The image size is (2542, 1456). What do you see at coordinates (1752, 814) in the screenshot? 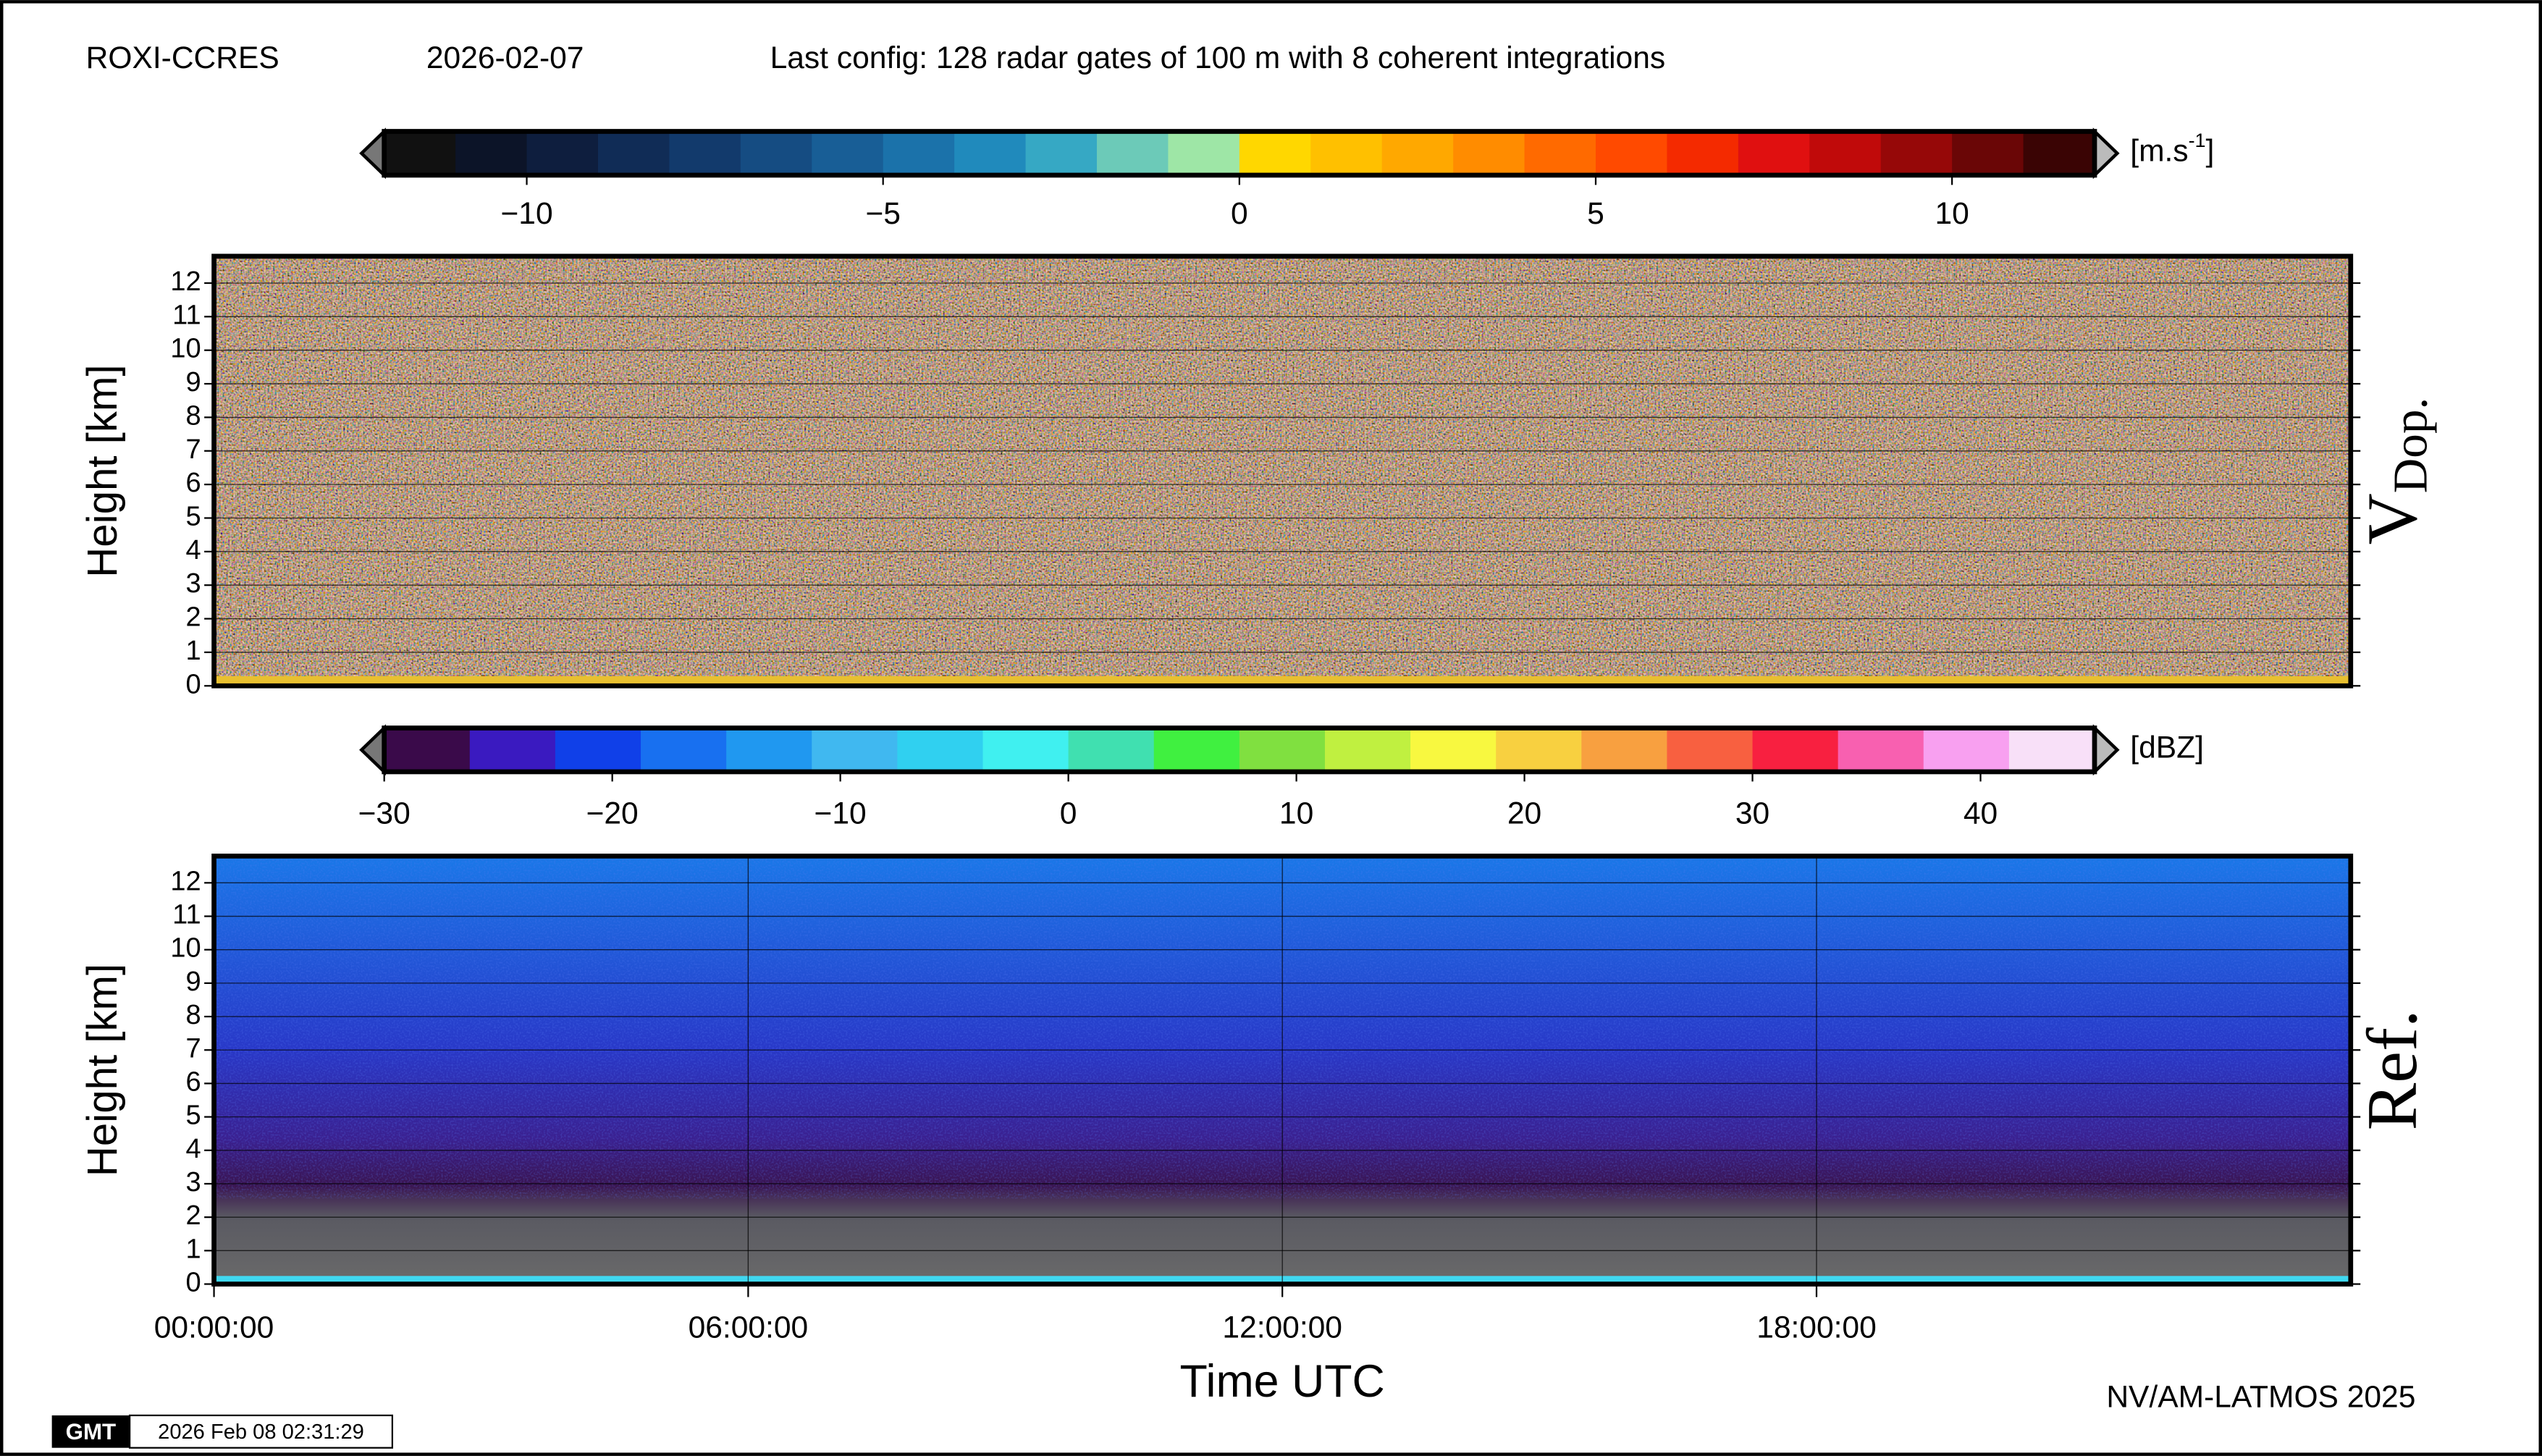
I see `colorbar-tick-label: 30` at bounding box center [1752, 814].